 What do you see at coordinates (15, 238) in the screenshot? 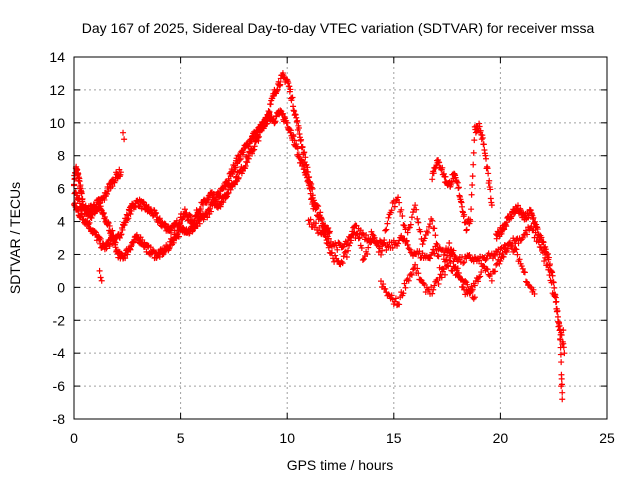
I see `y-axis-label: SDTVAR / TECUs` at bounding box center [15, 238].